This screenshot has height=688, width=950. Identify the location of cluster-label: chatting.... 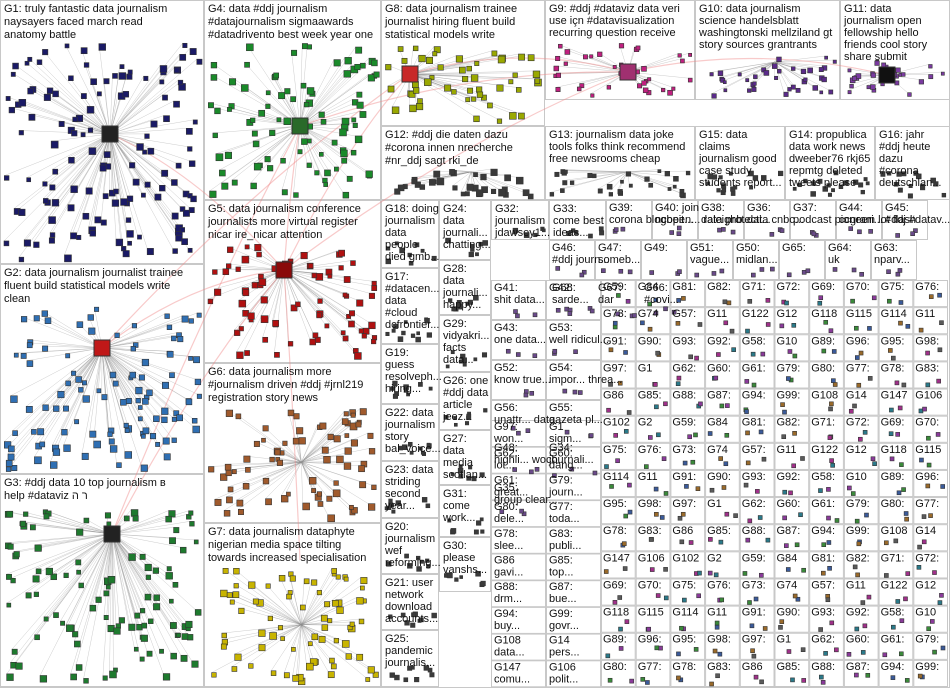
(467, 245).